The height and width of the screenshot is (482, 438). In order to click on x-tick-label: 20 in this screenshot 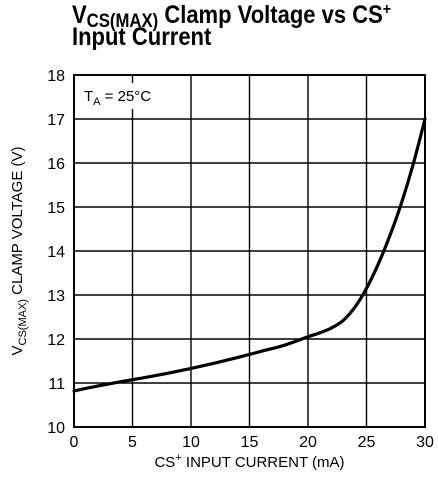, I will do `click(308, 442)`.